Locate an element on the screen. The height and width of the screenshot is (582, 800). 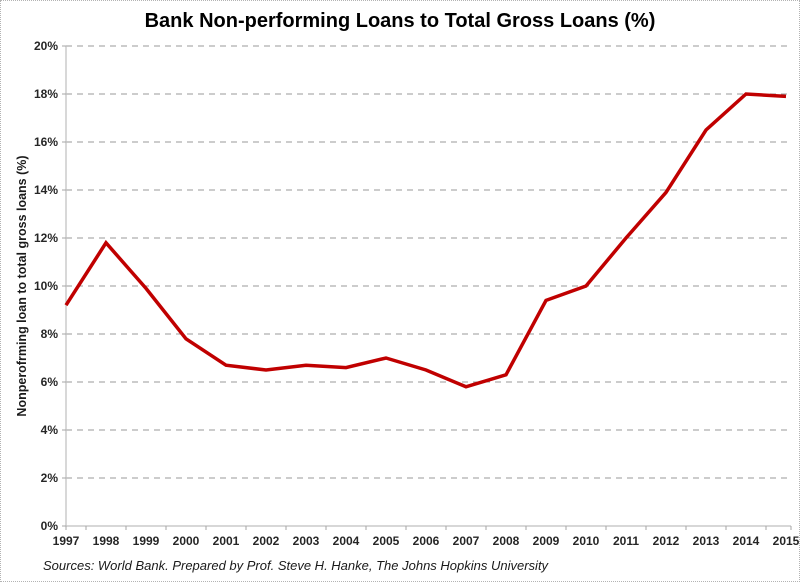
y-axis-tick-label: 12% is located at coordinates (46, 238).